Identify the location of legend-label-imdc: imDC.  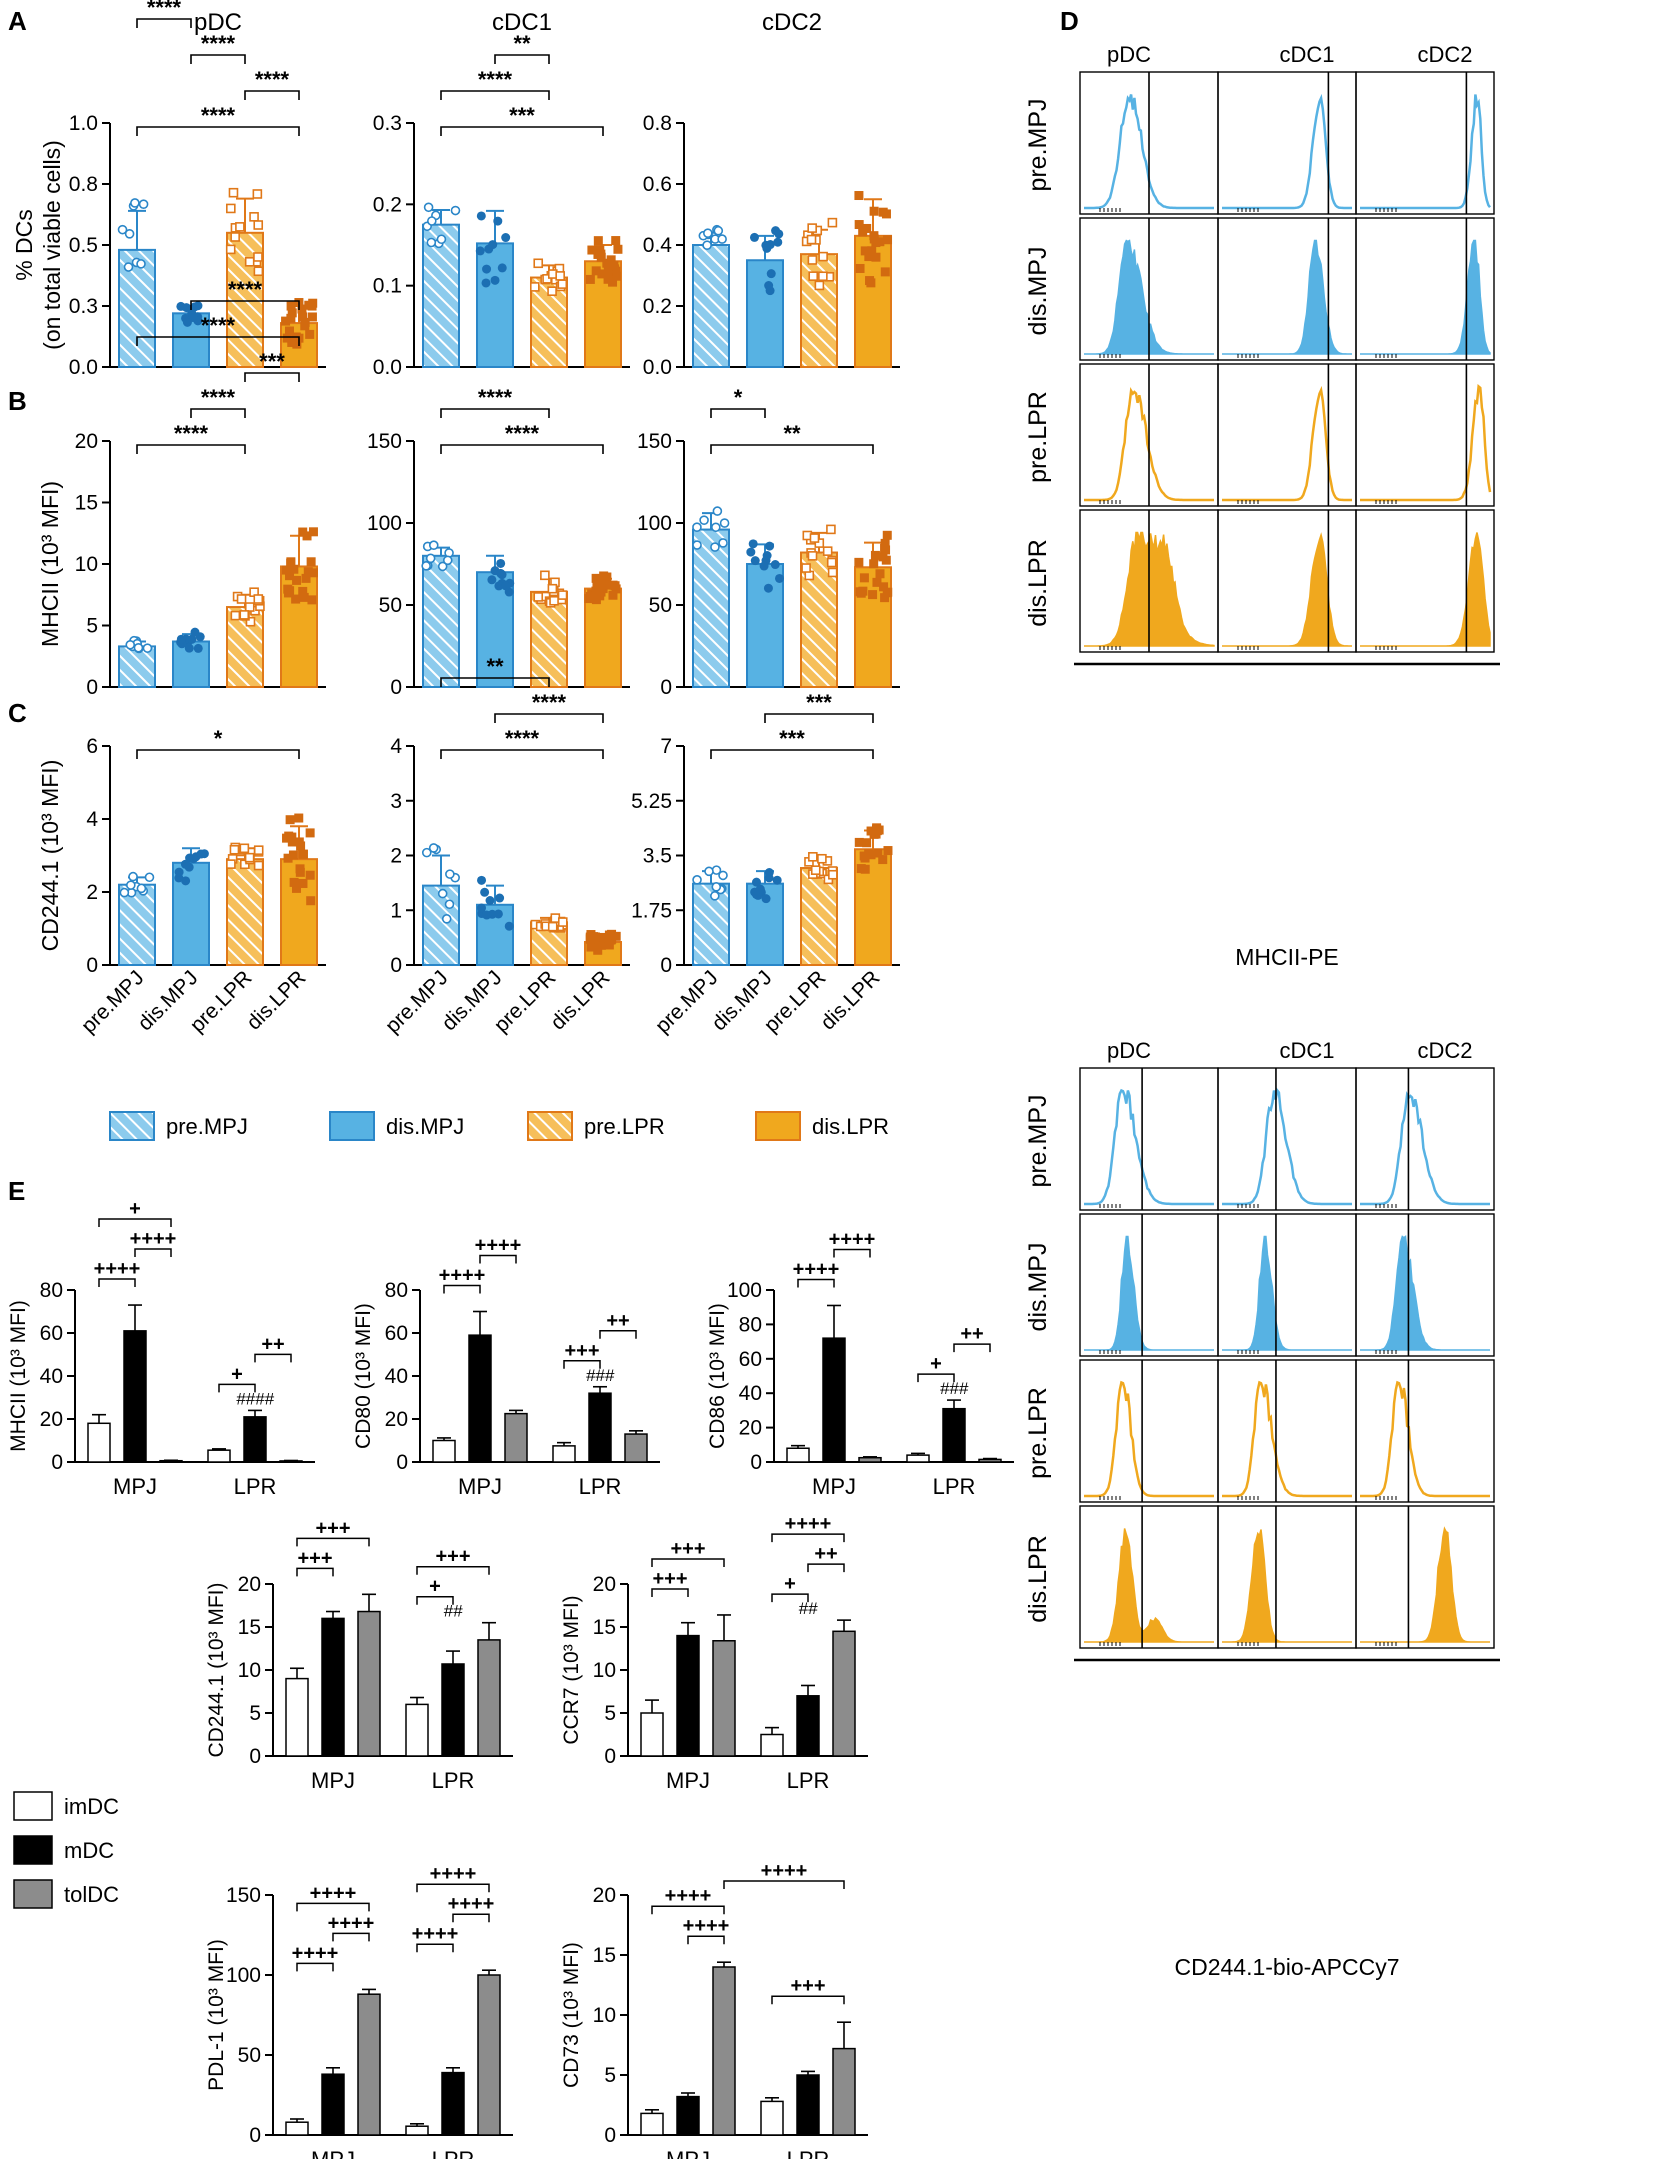
(91, 1806).